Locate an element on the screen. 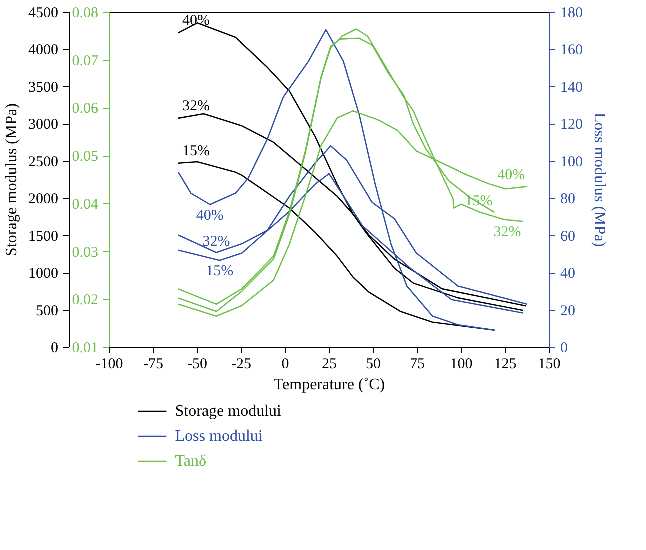  y3-tick-label: 0.05 is located at coordinates (85, 157).